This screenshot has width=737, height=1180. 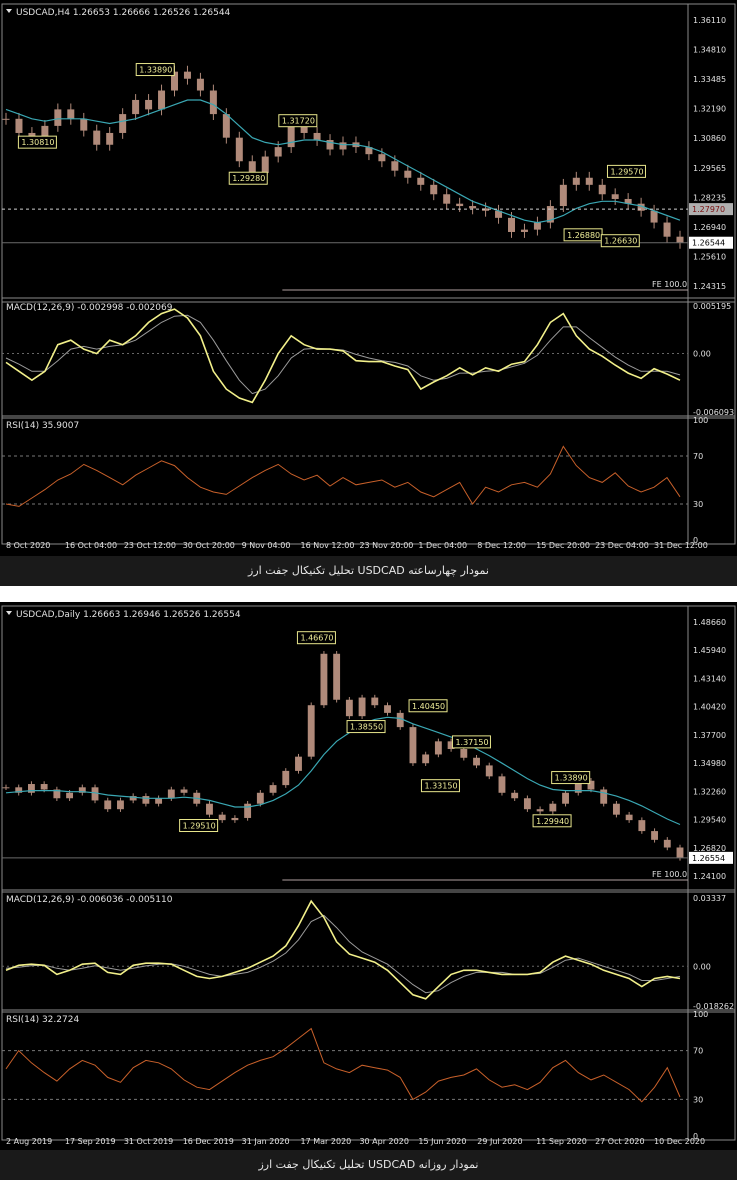 I want to click on price-annotation: 1.33890, so click(x=155, y=70).